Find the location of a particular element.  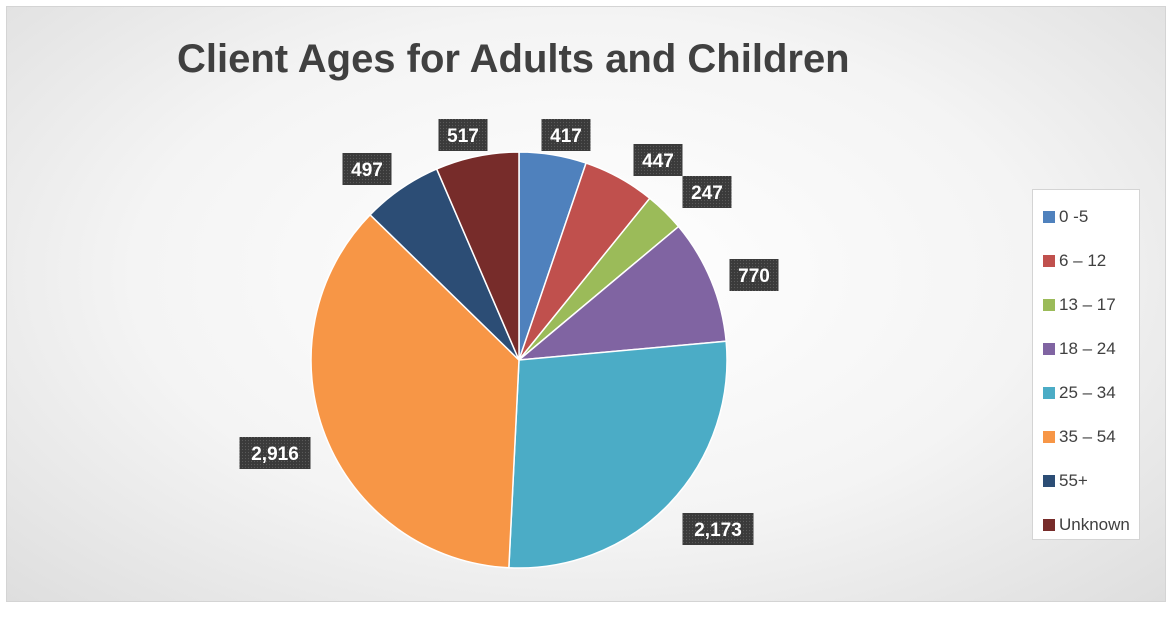

legend-item-35-54: 35 – 54 is located at coordinates (1091, 437).